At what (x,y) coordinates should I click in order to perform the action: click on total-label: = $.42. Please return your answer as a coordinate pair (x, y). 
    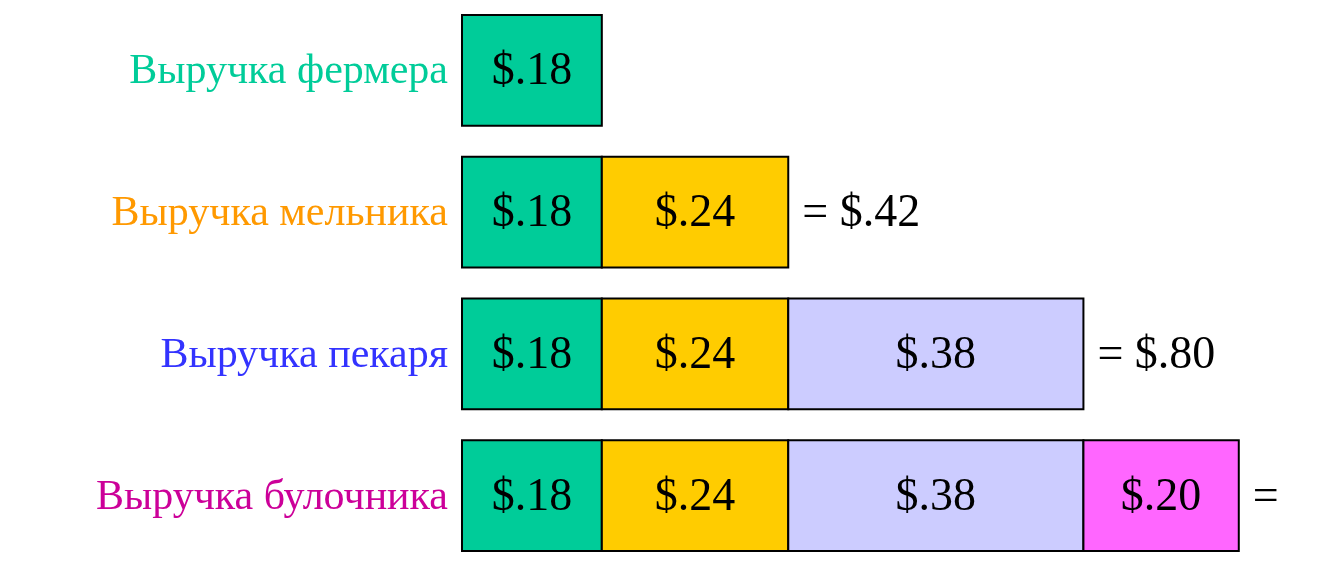
    Looking at the image, I should click on (861, 211).